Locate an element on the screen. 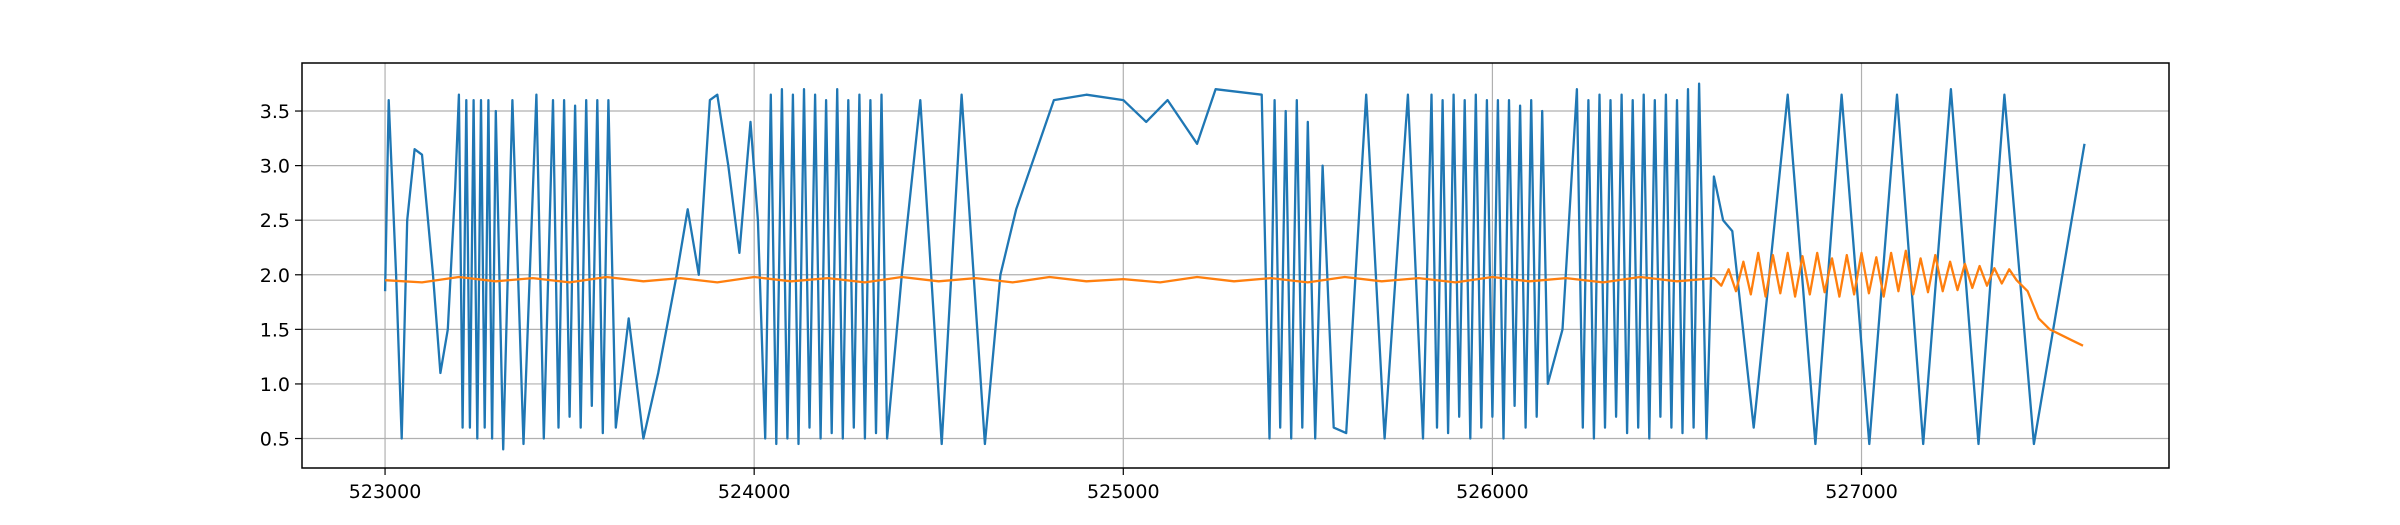  y-tick-label: 2.5 is located at coordinates (275, 221).